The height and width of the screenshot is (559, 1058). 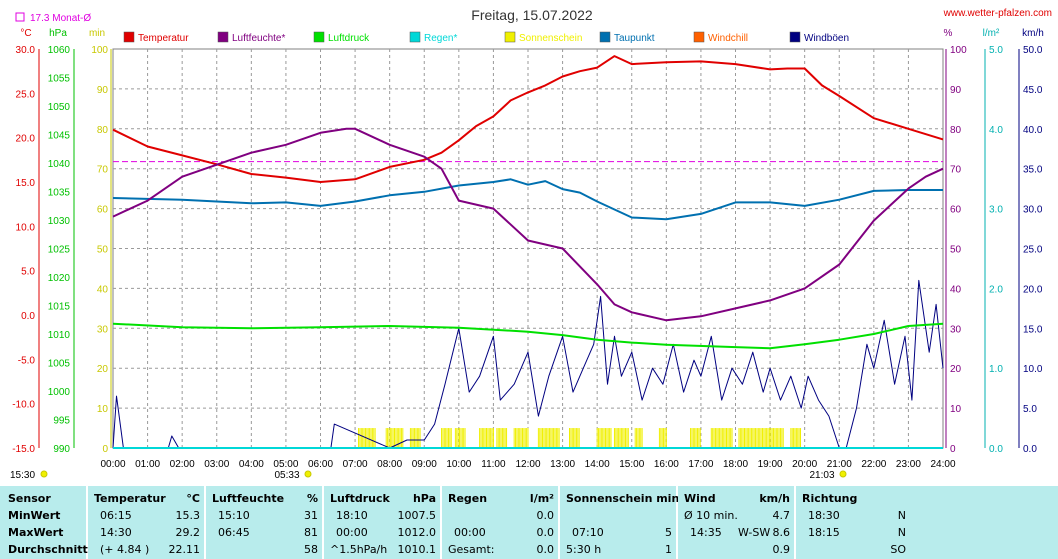 I want to click on hum-min: 31, so click(x=311, y=515).